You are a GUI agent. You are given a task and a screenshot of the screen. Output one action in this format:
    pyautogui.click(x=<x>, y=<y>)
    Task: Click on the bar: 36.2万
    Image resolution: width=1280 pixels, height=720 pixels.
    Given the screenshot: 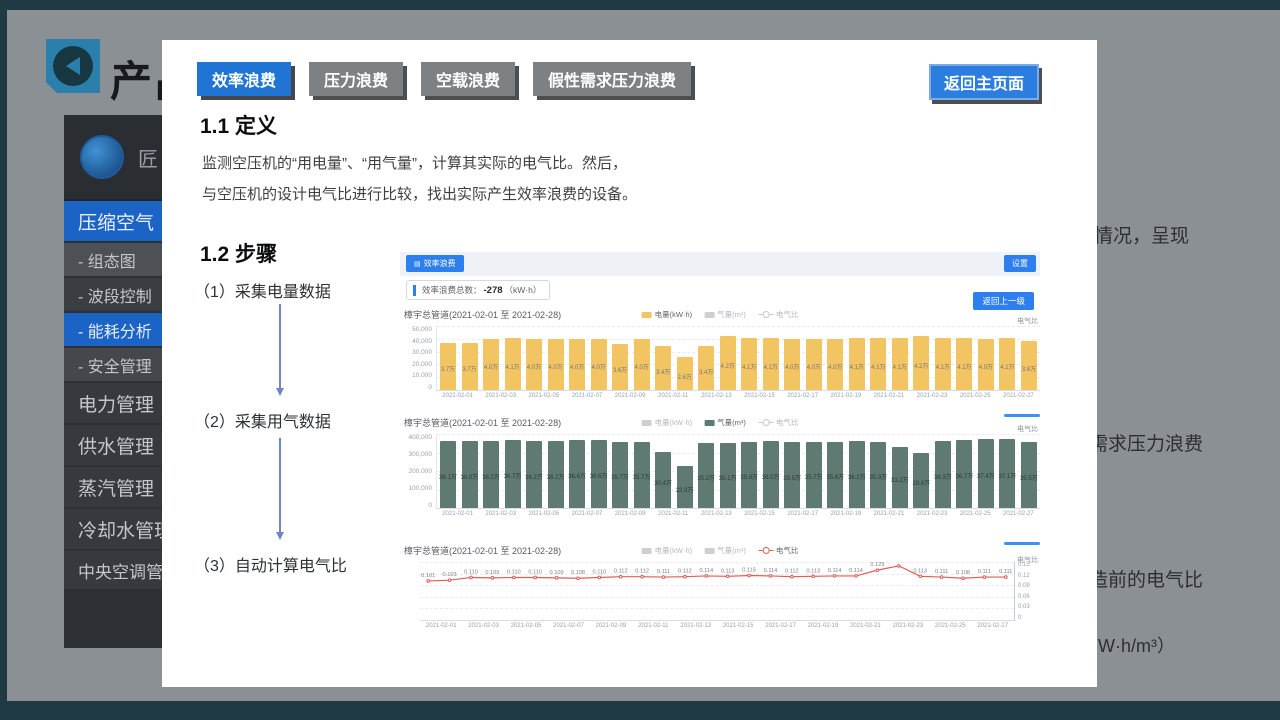 What is the action you would take?
    pyautogui.click(x=555, y=474)
    